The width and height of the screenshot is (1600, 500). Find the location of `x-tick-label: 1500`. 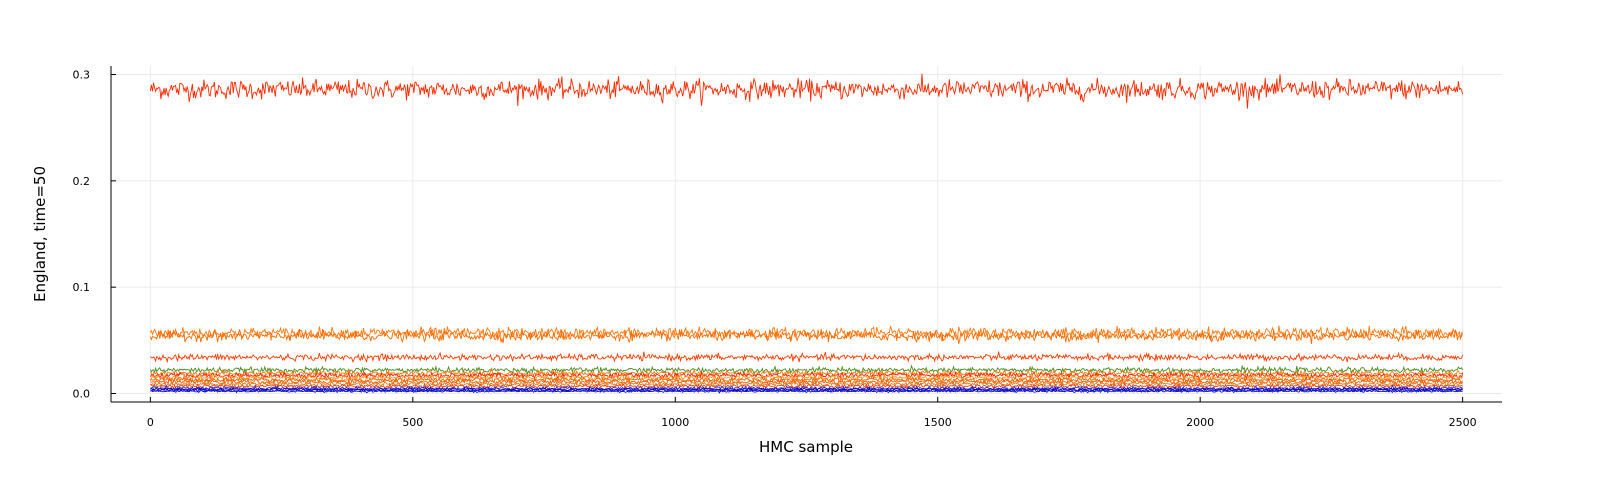

x-tick-label: 1500 is located at coordinates (938, 422).